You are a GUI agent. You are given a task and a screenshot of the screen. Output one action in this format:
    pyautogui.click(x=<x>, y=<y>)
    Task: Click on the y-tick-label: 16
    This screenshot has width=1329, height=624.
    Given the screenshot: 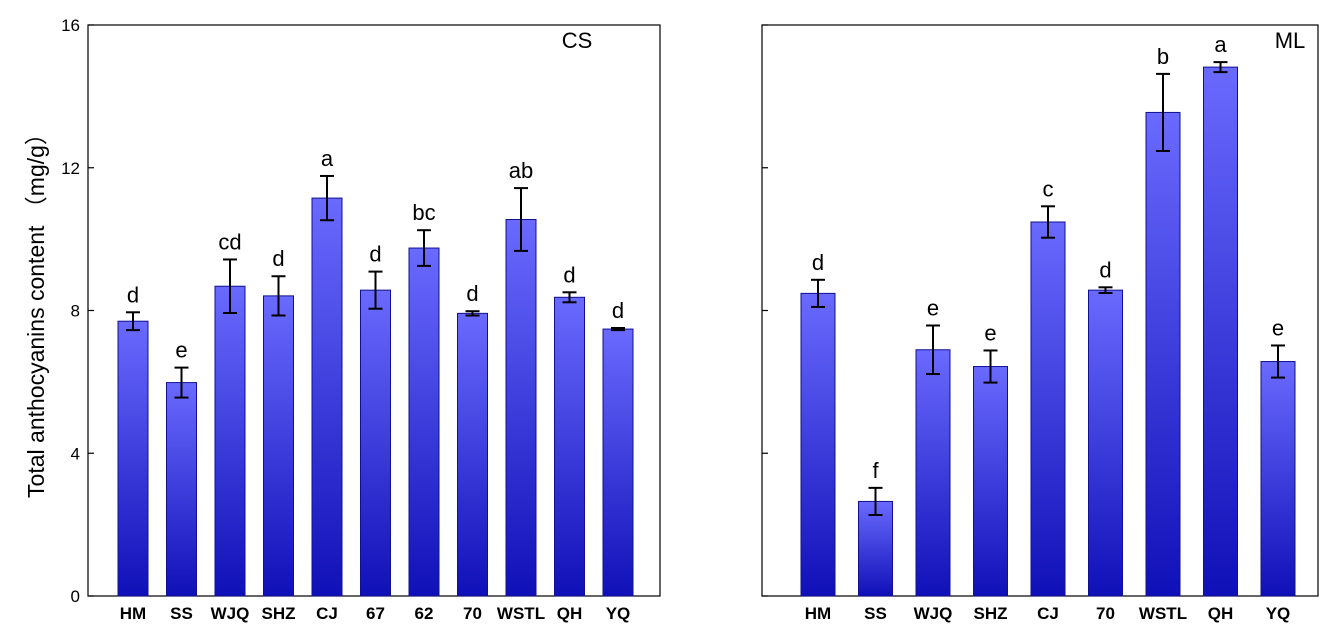 What is the action you would take?
    pyautogui.click(x=70, y=25)
    